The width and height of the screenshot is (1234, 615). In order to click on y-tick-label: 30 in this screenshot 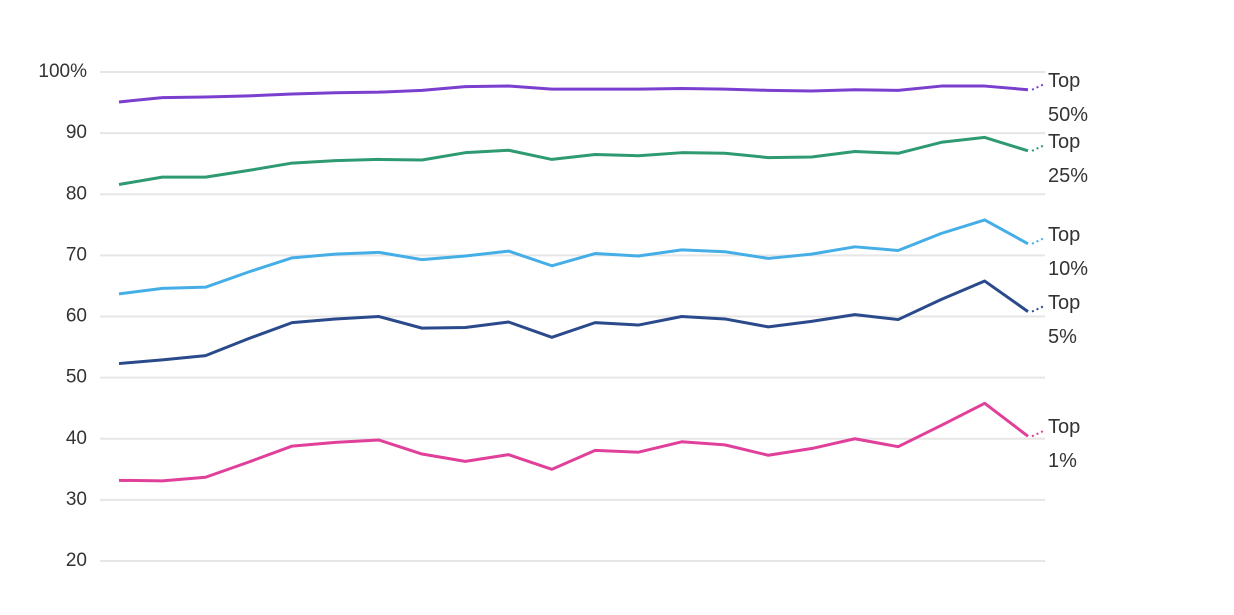, I will do `click(76, 499)`.